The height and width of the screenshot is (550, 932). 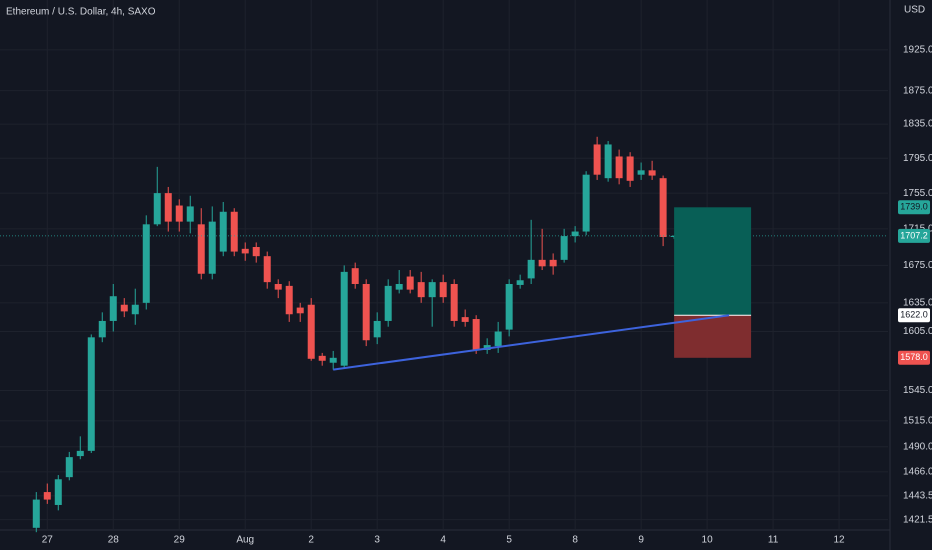 What do you see at coordinates (311, 540) in the screenshot?
I see `x-tick-label: 2` at bounding box center [311, 540].